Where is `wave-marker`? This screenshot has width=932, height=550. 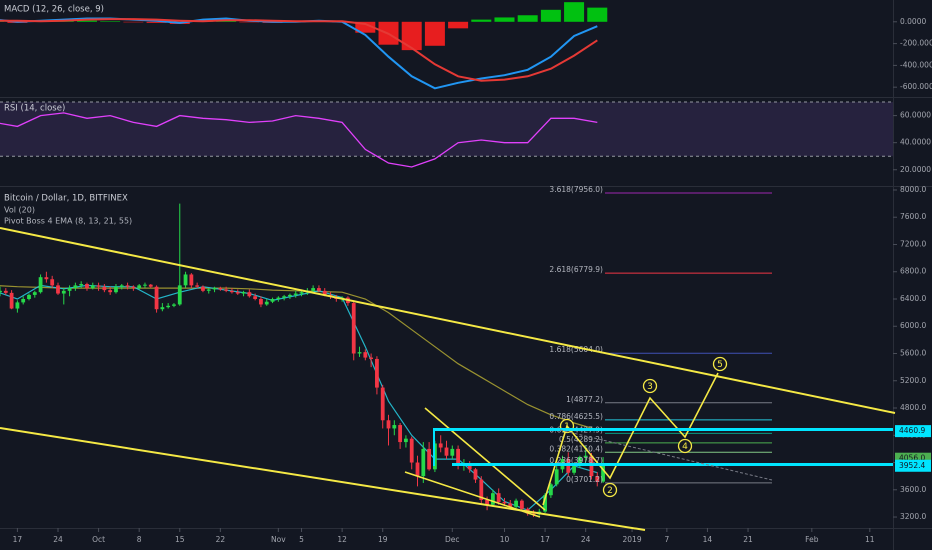 wave-marker is located at coordinates (650, 386).